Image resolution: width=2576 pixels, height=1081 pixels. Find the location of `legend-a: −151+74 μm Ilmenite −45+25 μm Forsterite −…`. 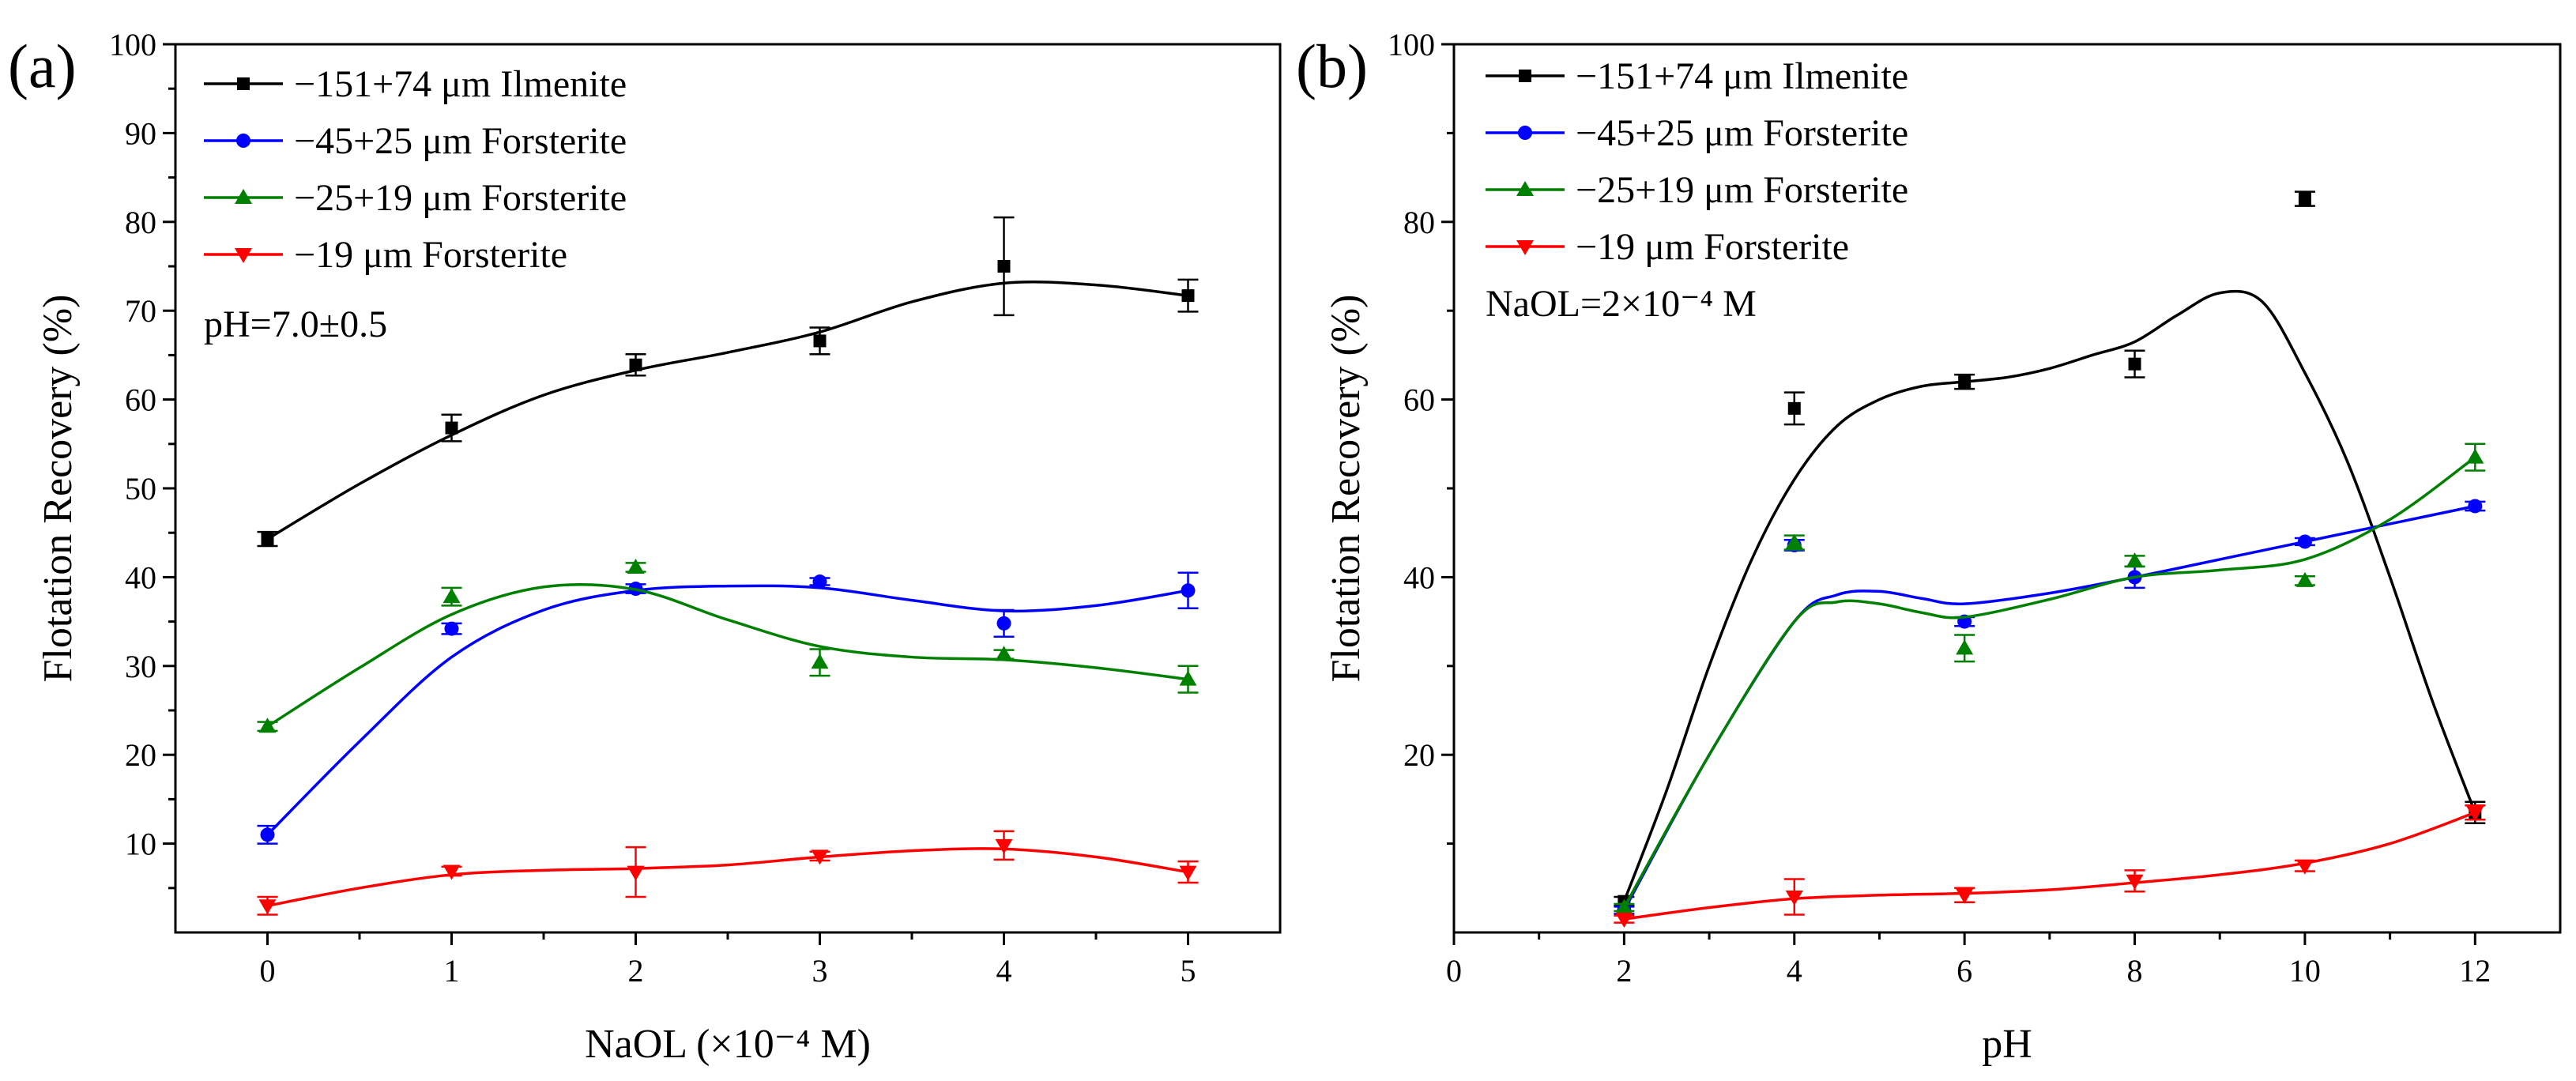

legend-a: −151+74 μm Ilmenite −45+25 μm Forsterite −… is located at coordinates (415, 170).